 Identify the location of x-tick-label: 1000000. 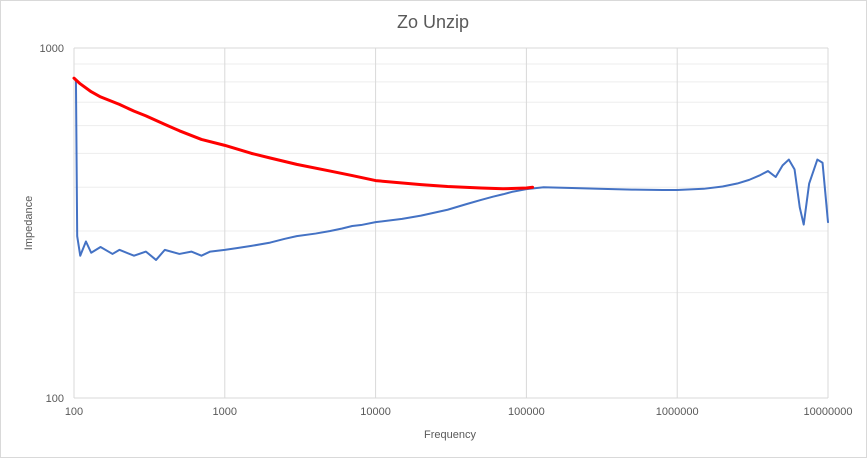
(677, 412).